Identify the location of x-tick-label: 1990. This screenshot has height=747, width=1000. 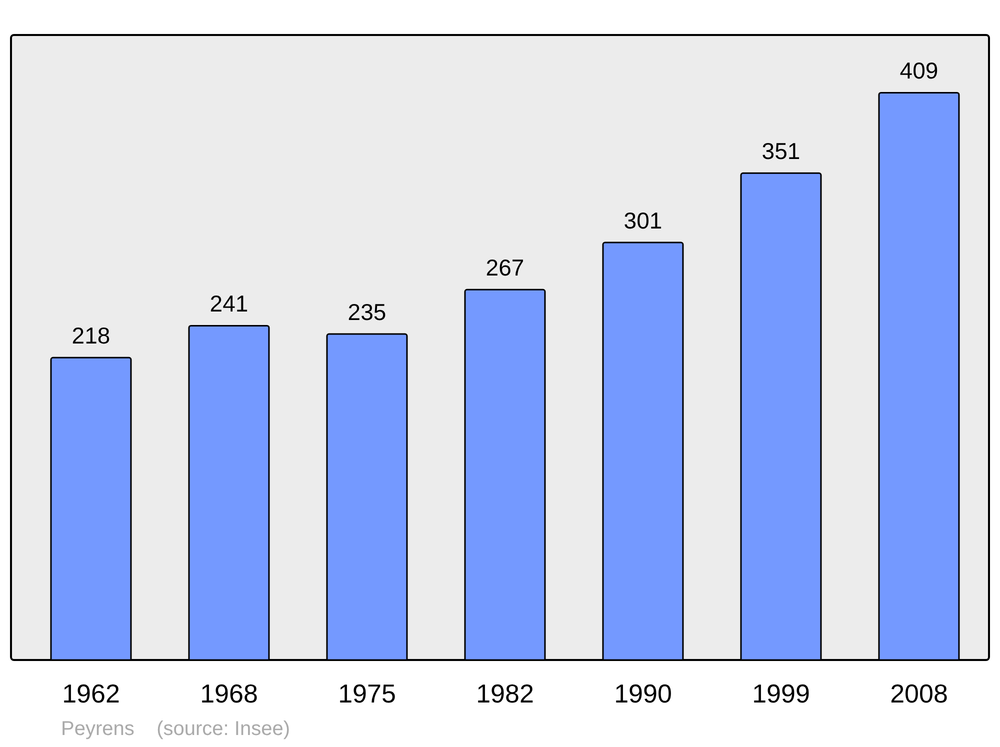
(643, 693).